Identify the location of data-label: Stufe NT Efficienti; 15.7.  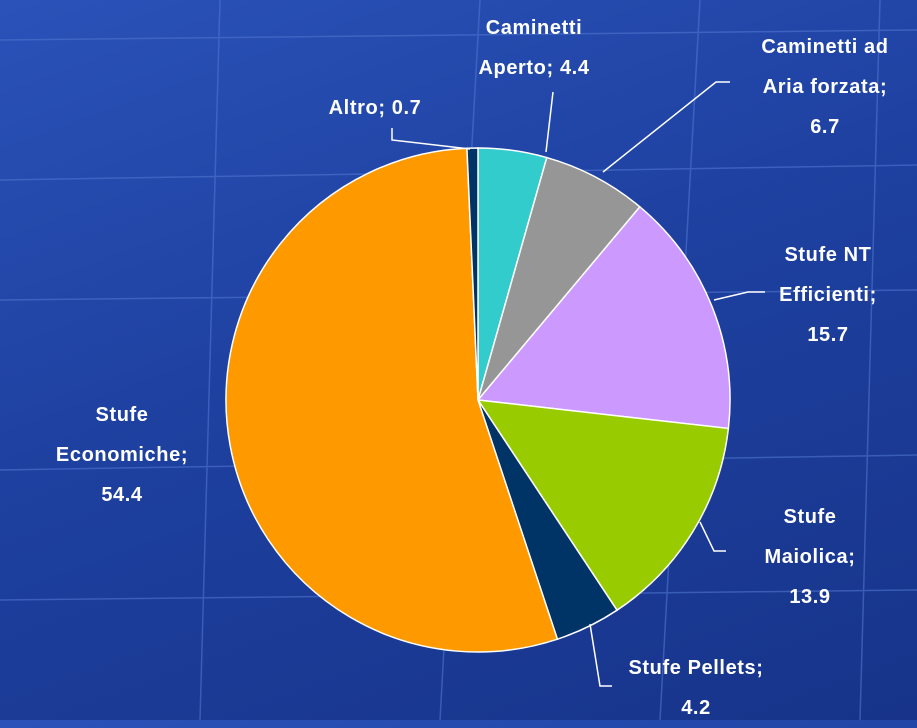
(828, 295).